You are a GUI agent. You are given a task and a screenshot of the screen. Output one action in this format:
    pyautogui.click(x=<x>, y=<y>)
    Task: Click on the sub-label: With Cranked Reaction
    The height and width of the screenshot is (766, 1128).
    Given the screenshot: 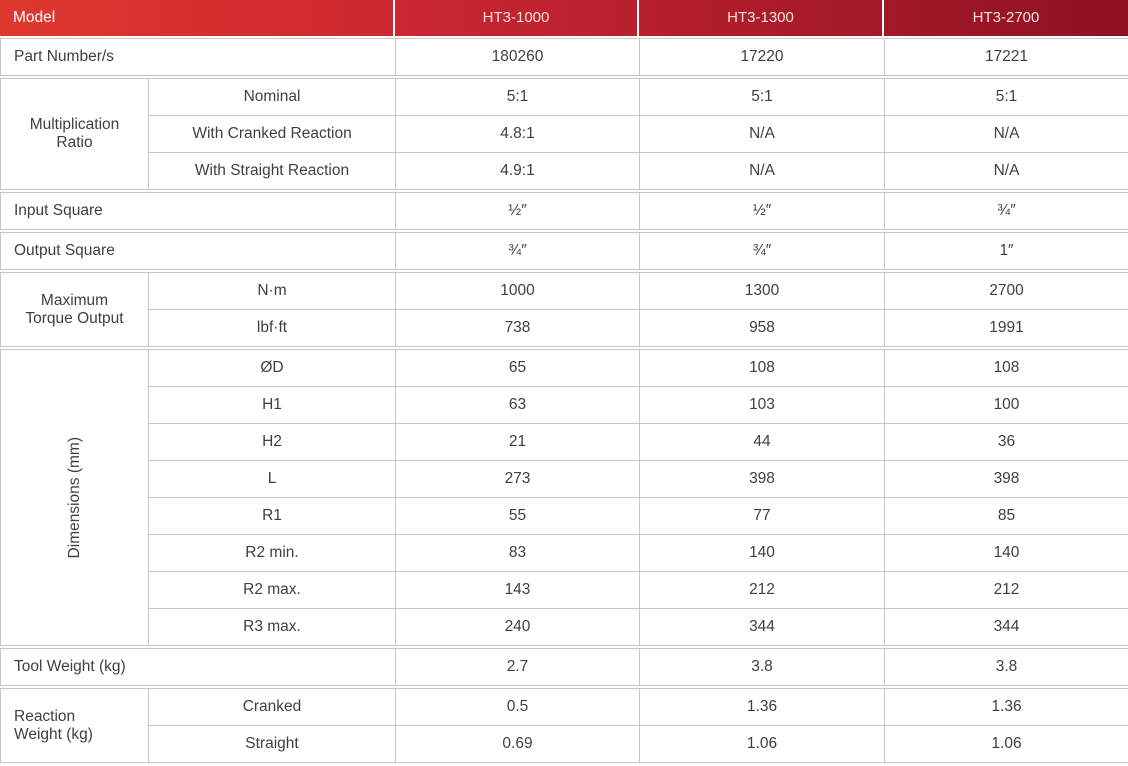 What is the action you would take?
    pyautogui.click(x=272, y=134)
    